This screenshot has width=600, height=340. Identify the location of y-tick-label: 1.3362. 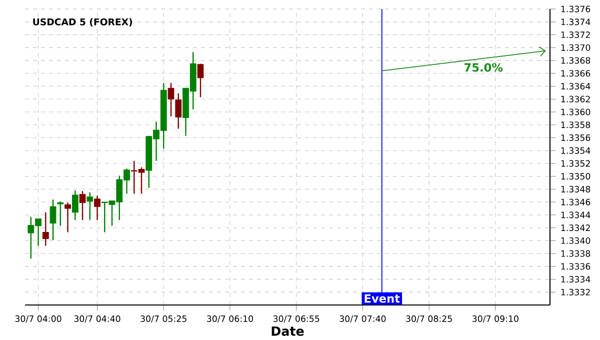
(575, 99).